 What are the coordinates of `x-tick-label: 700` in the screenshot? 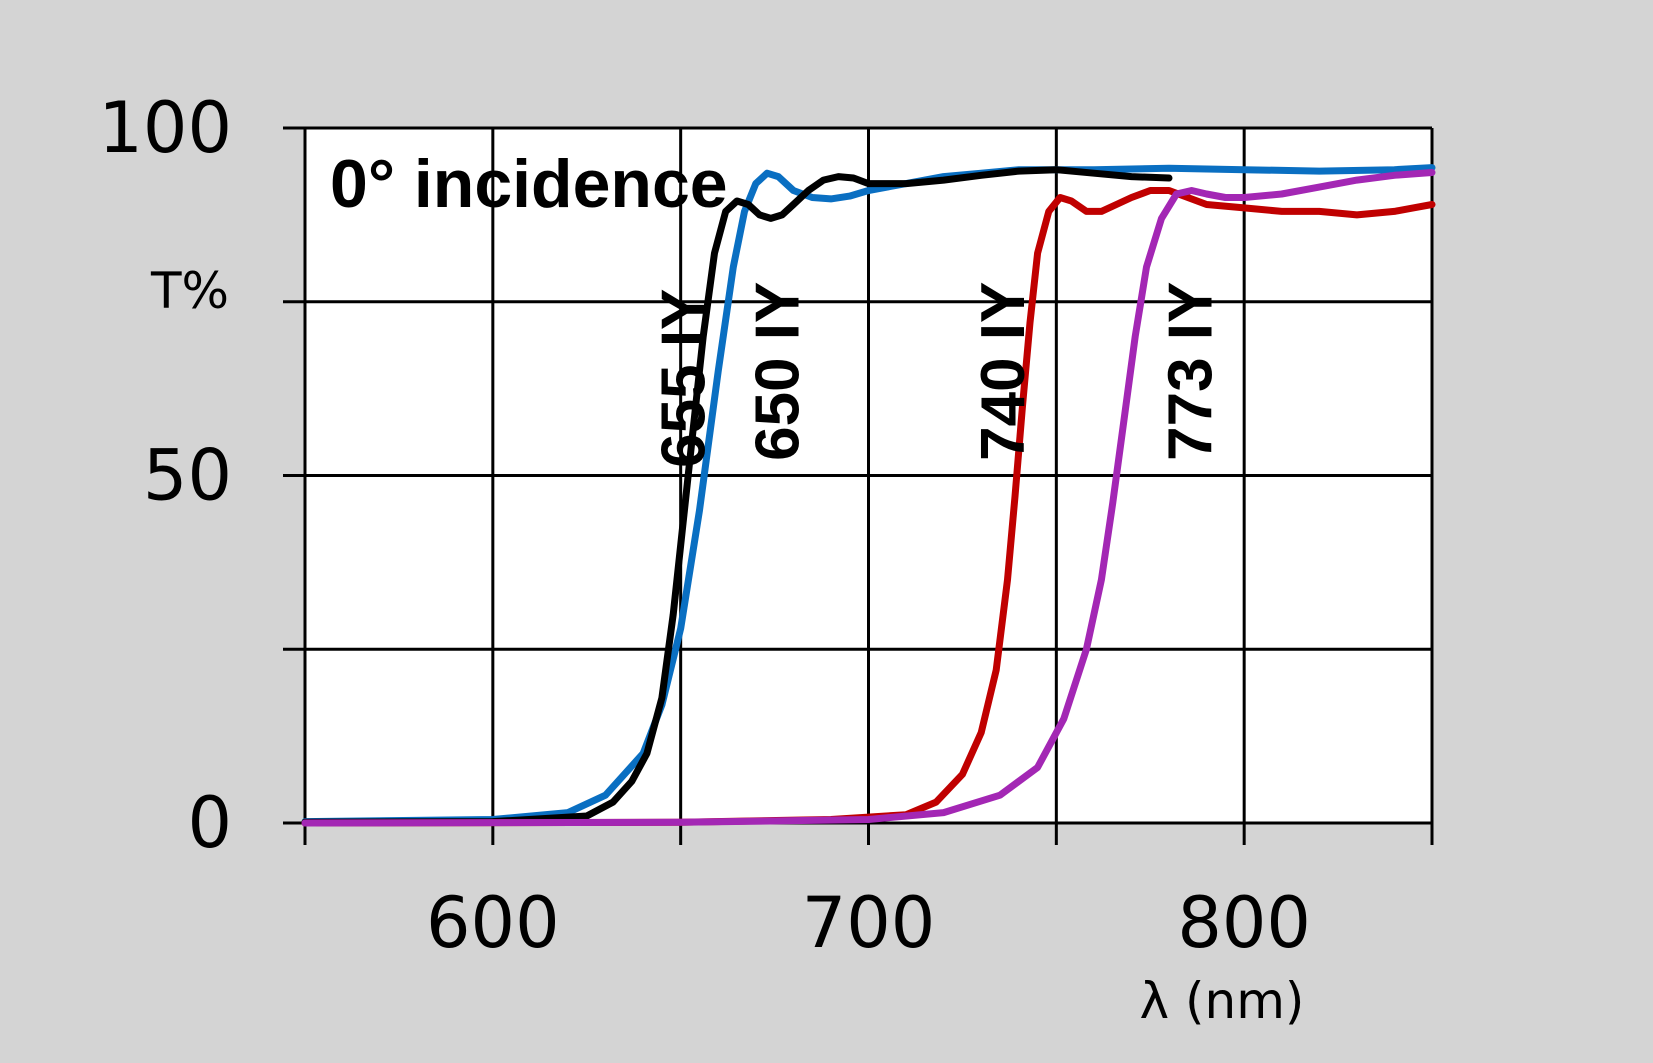 It's located at (869, 923).